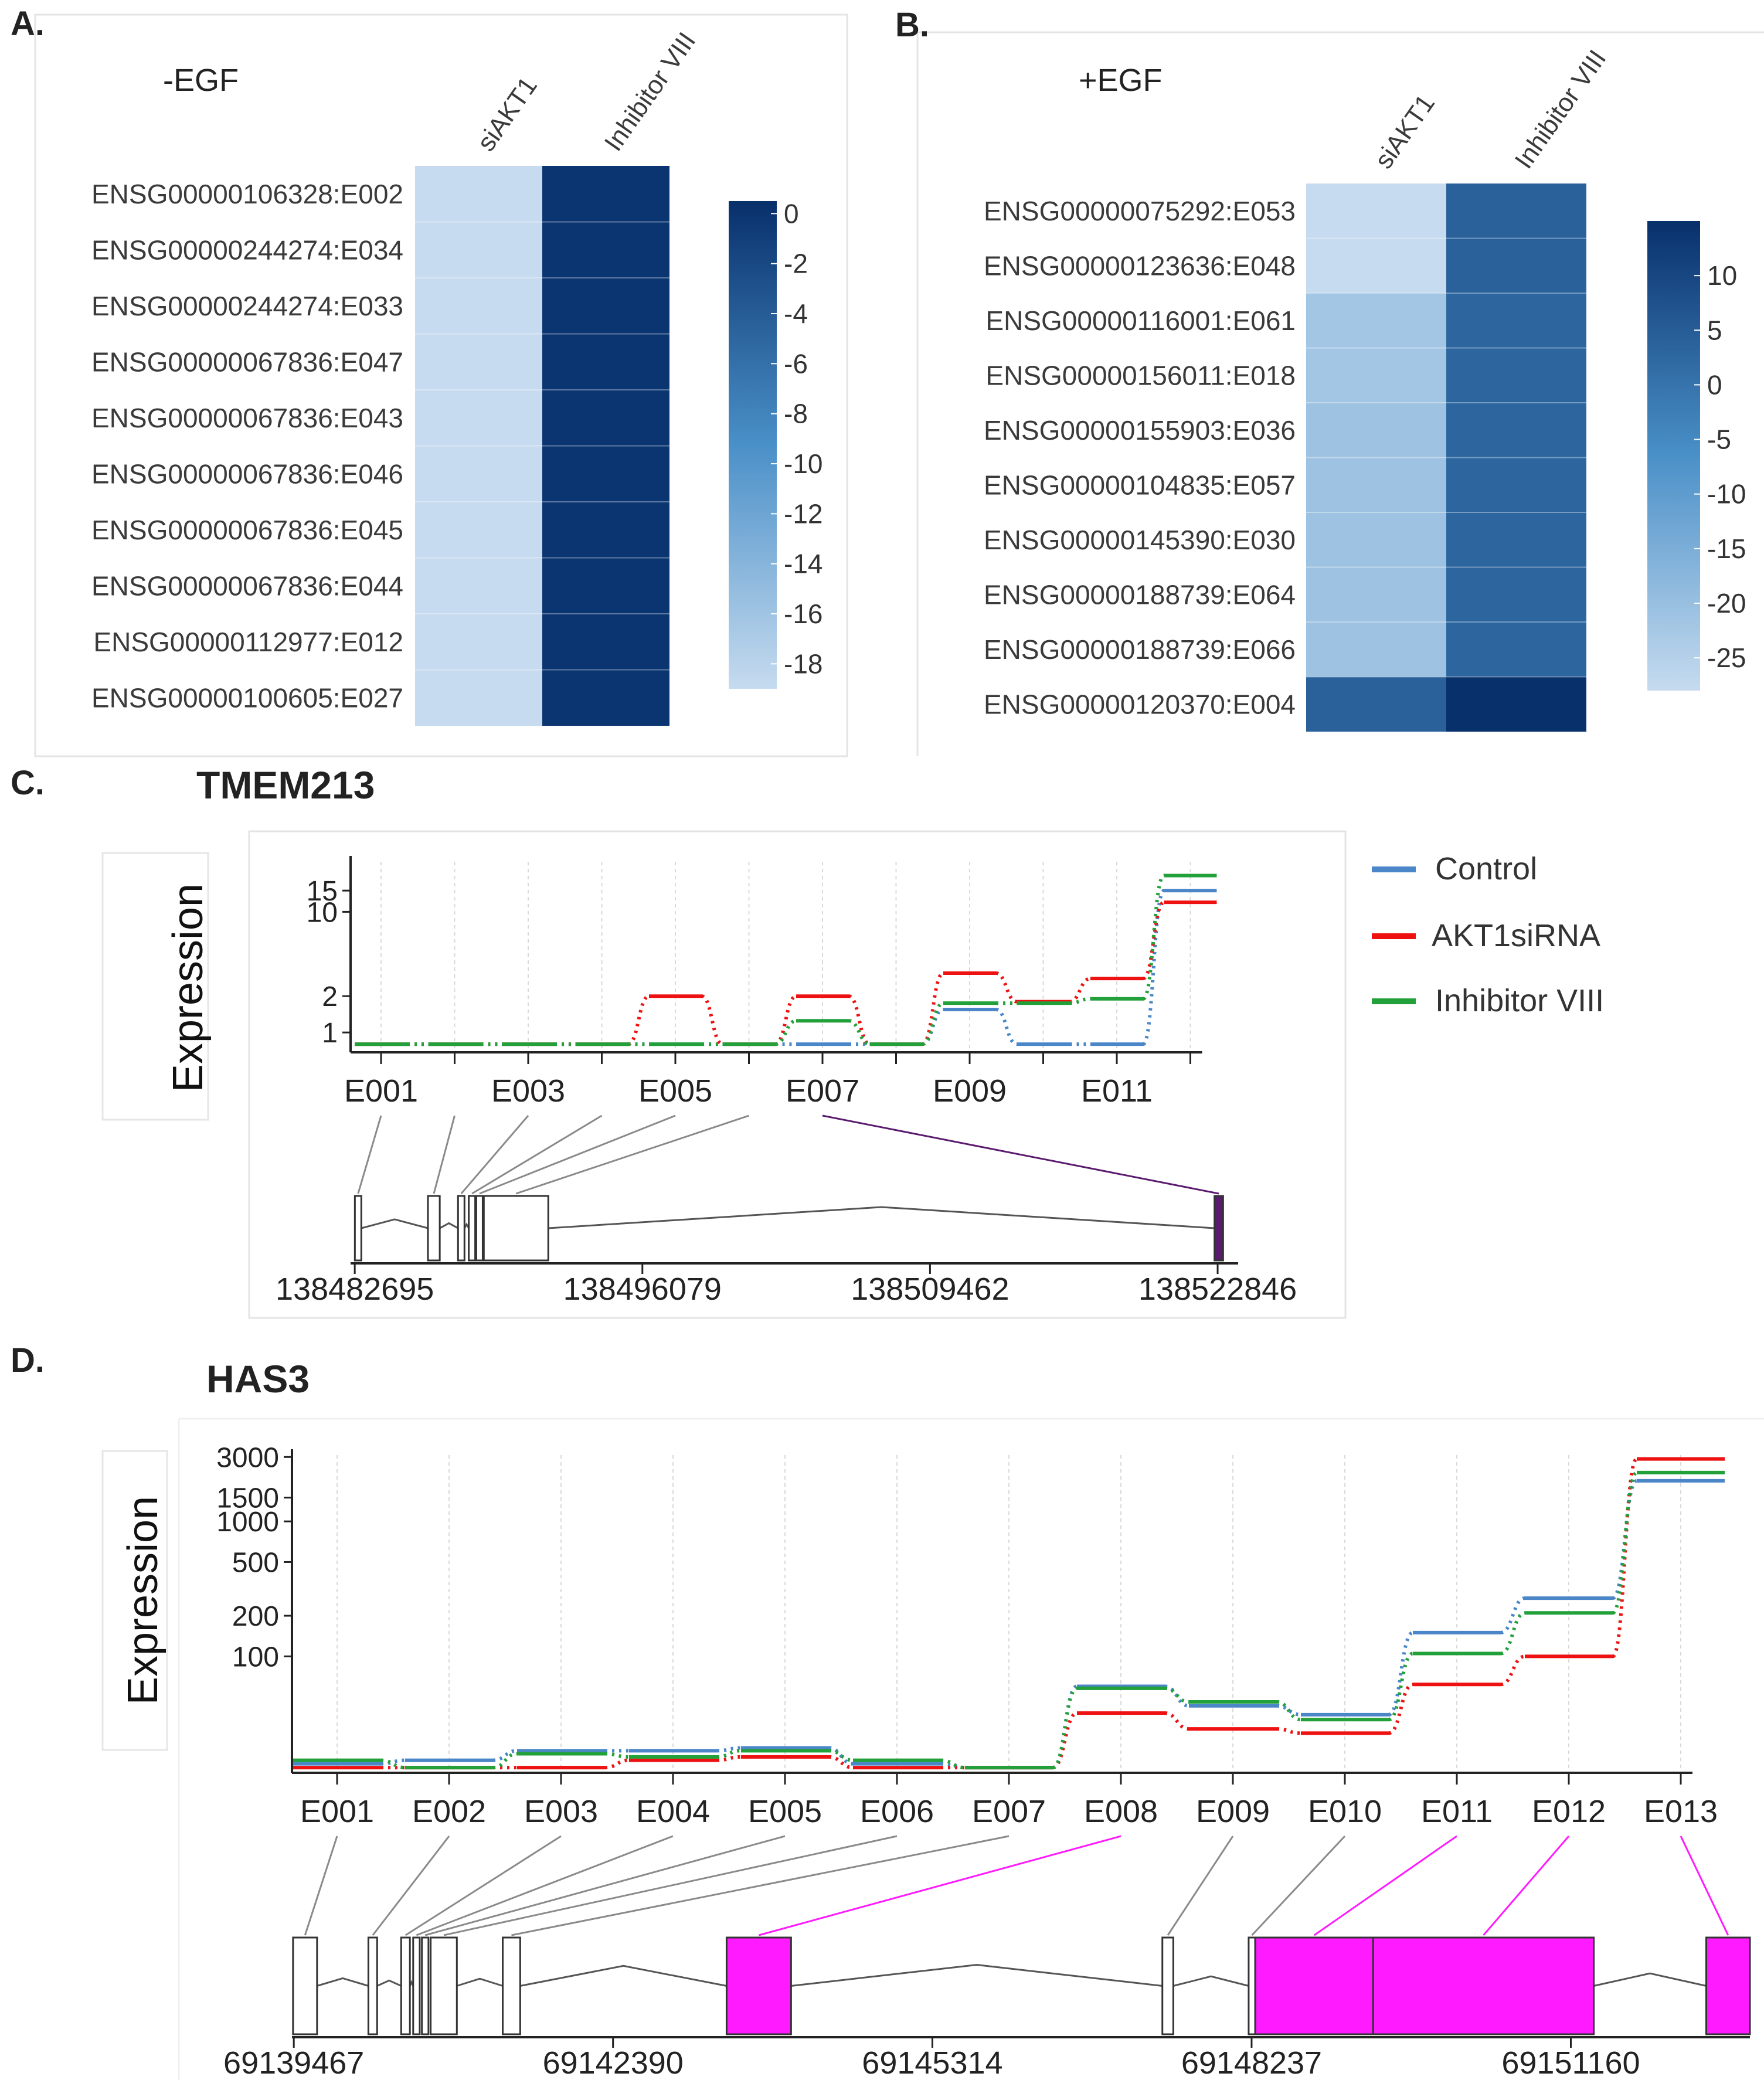 Image resolution: width=1764 pixels, height=2080 pixels. What do you see at coordinates (330, 996) in the screenshot?
I see `y-tick-label: 2` at bounding box center [330, 996].